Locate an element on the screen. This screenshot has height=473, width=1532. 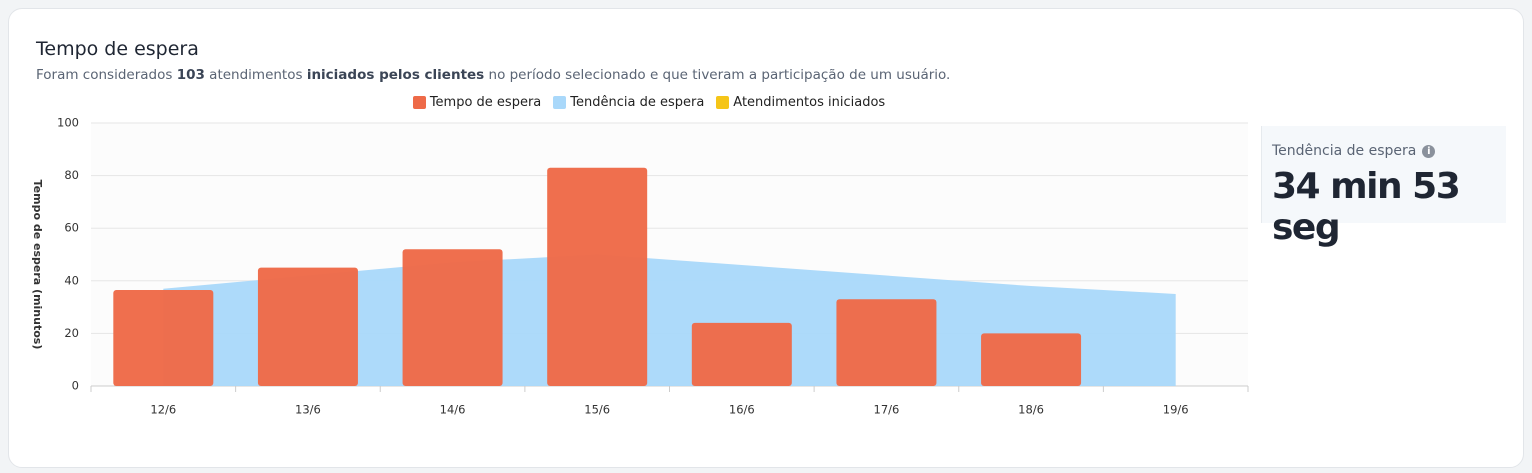
x-tick-label: 16/6 is located at coordinates (742, 410).